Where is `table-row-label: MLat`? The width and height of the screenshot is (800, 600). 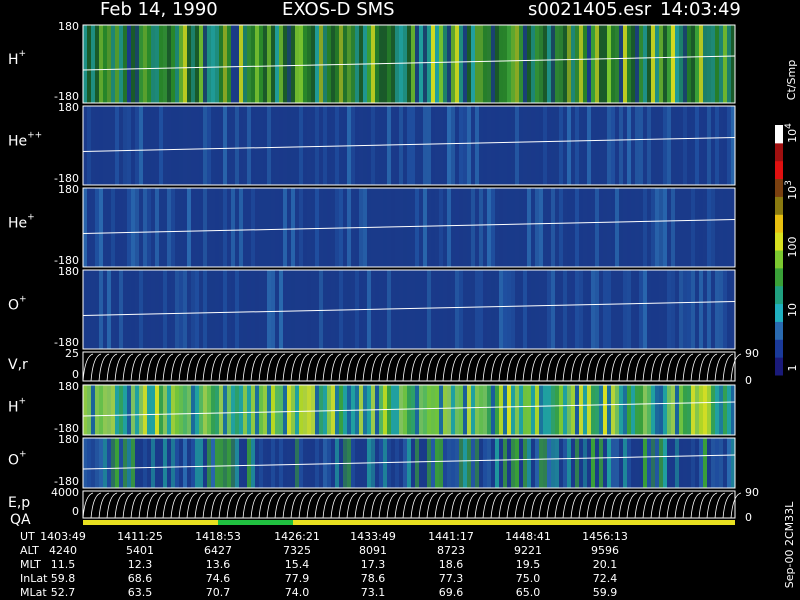
table-row-label: MLat is located at coordinates (33, 592).